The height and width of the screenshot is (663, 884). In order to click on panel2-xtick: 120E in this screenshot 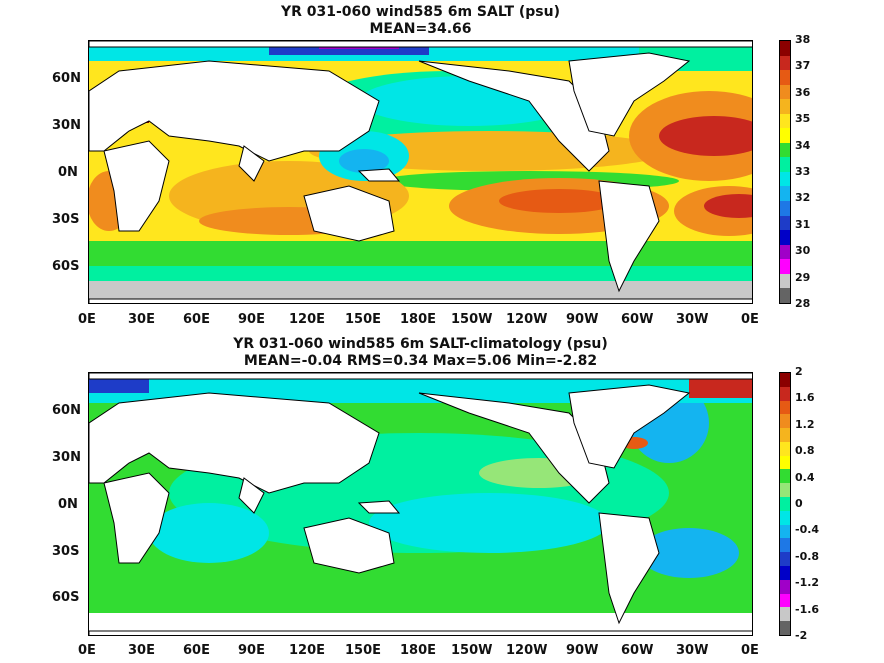, I will do `click(307, 650)`.